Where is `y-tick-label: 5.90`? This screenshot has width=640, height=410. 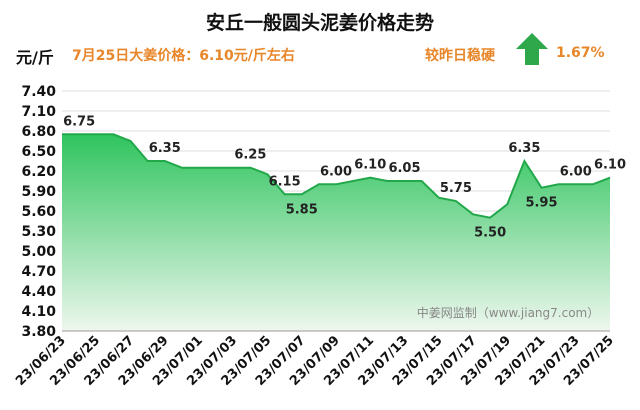 y-tick-label: 5.90 is located at coordinates (38, 192).